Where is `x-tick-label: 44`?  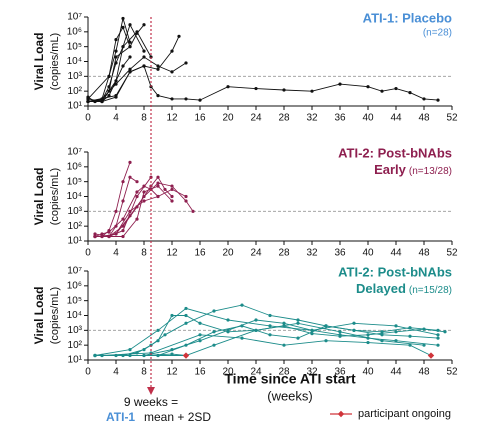 x-tick-label: 44 is located at coordinates (396, 372).